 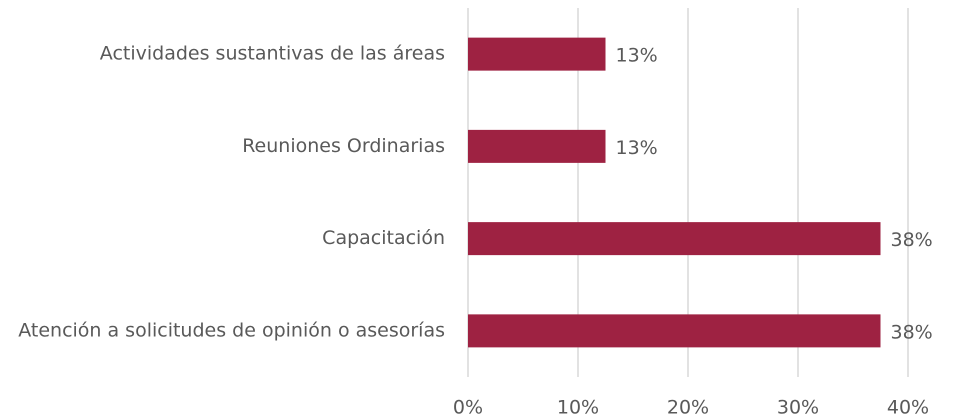 I want to click on x-tick-label: 0%, so click(x=468, y=408).